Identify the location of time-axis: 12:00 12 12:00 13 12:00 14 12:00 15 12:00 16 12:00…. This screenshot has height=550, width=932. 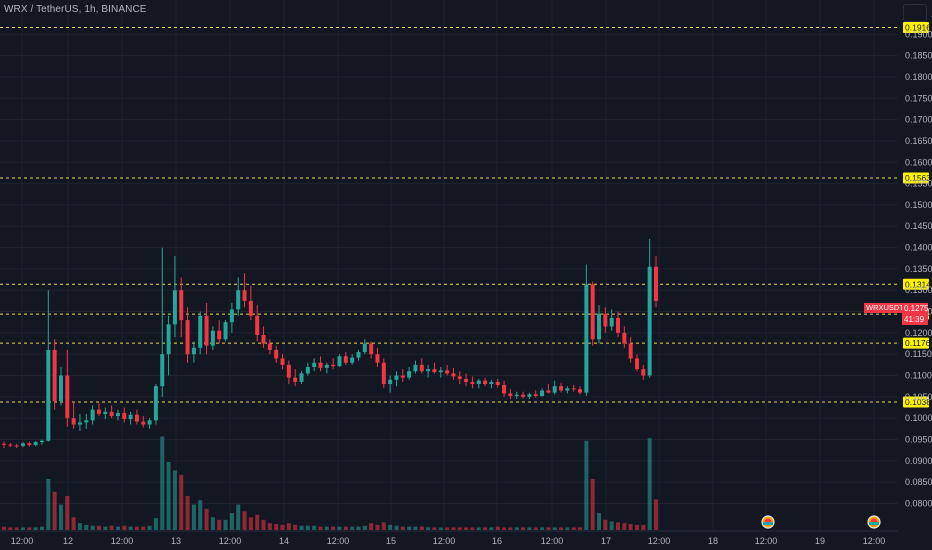
(449, 538).